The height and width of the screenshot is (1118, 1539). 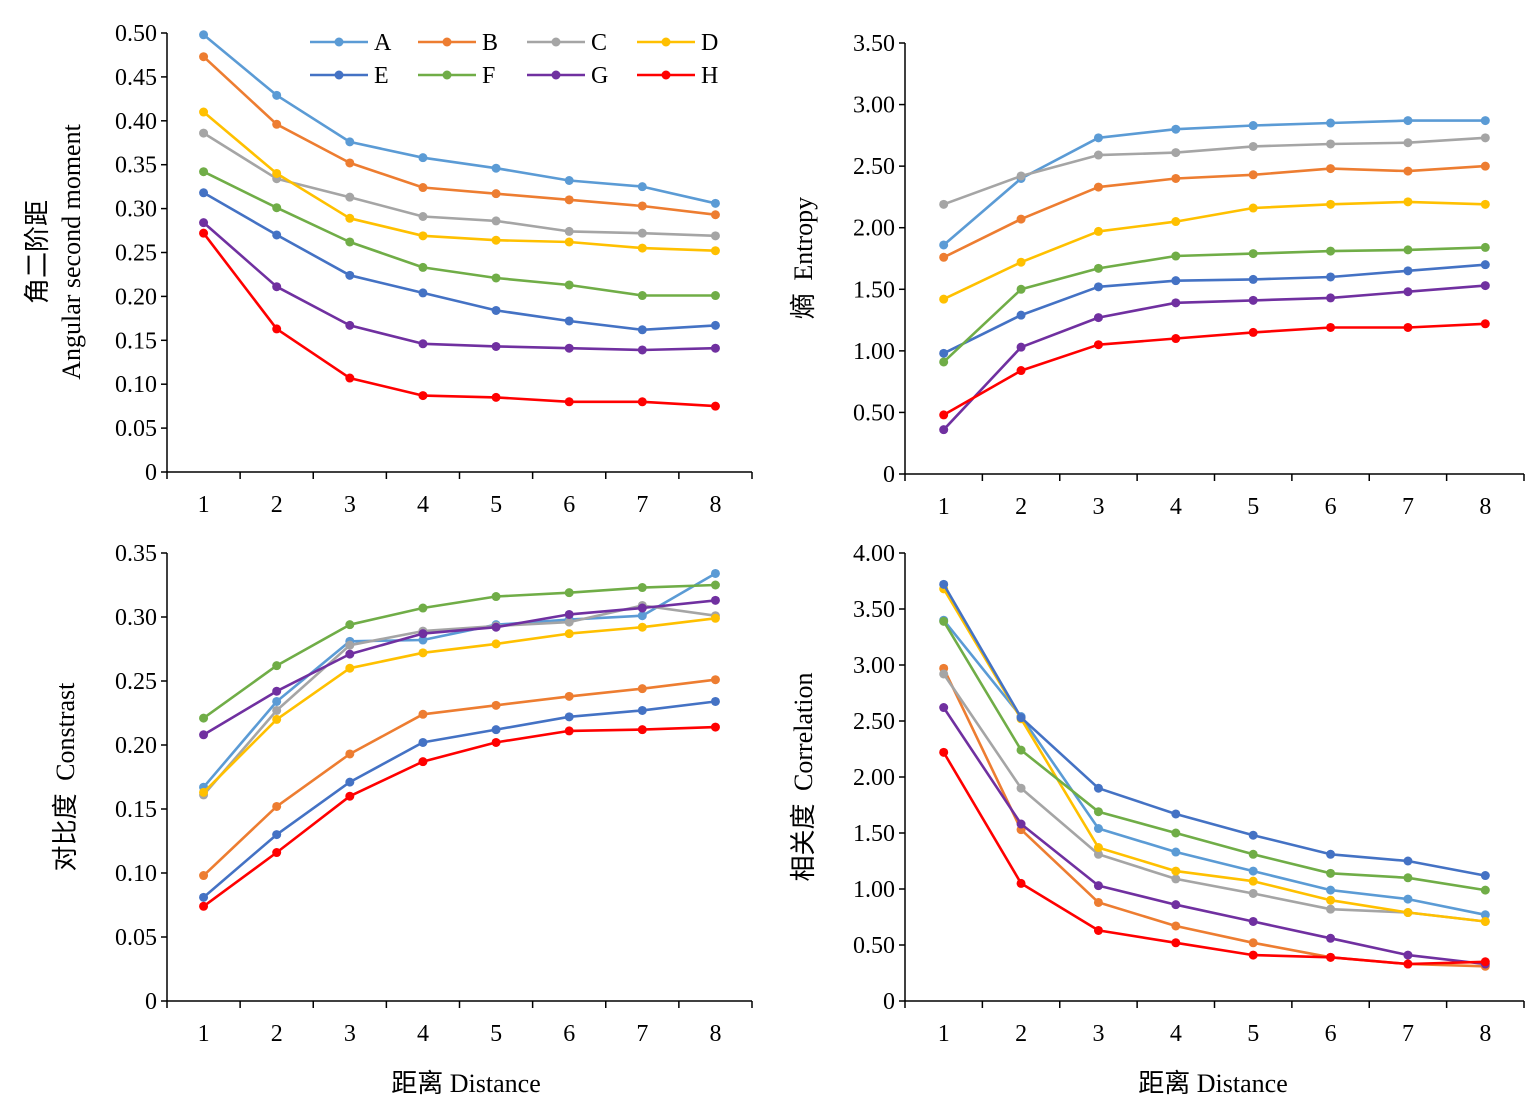 What do you see at coordinates (459, 816) in the screenshot?
I see `series-H` at bounding box center [459, 816].